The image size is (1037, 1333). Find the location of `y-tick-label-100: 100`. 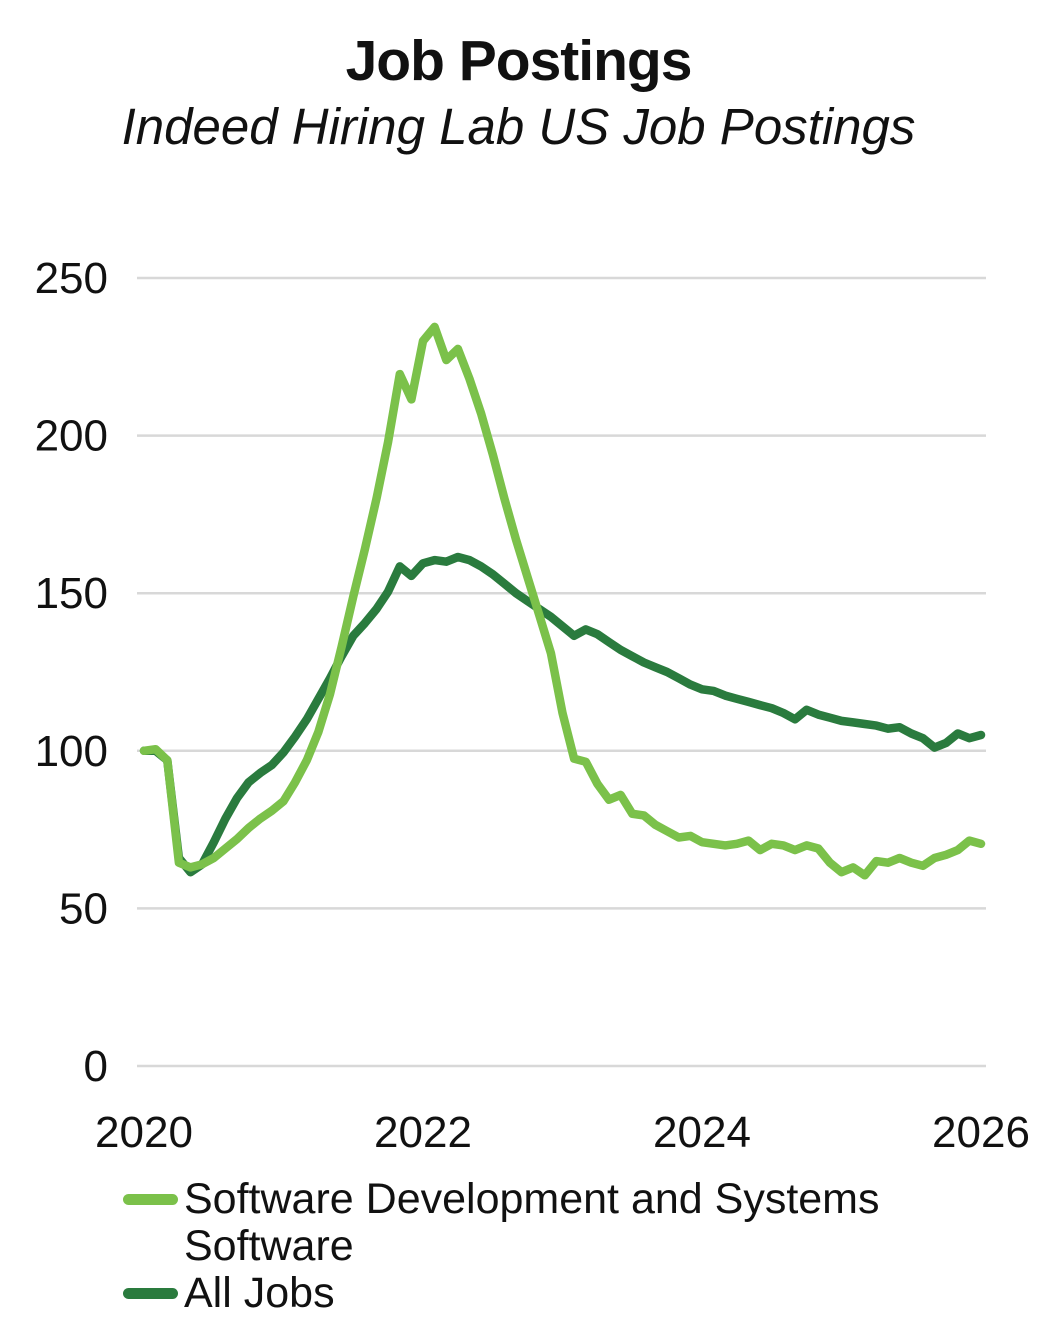

y-tick-label-100: 100 is located at coordinates (71, 751).